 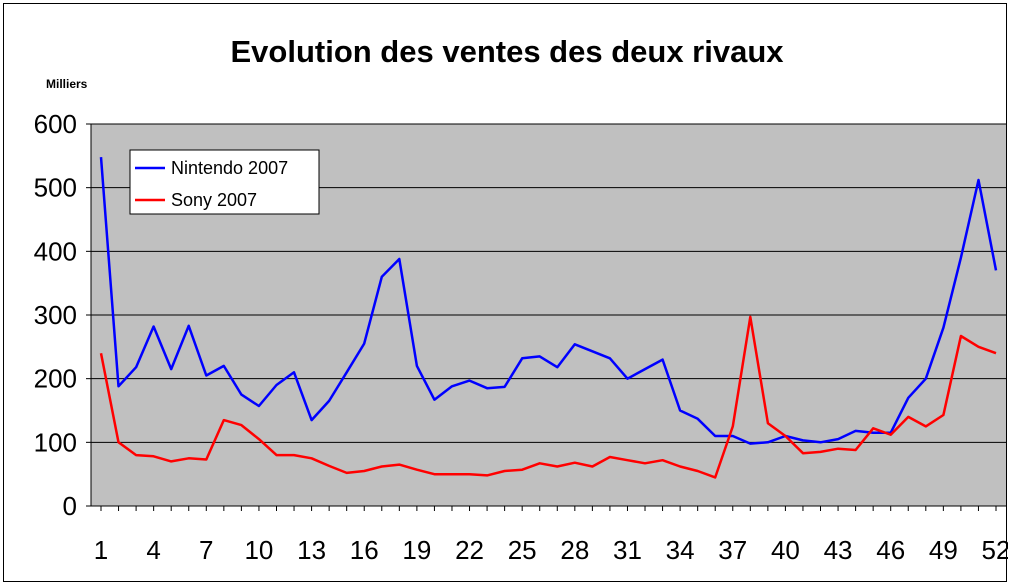 What do you see at coordinates (258, 550) in the screenshot?
I see `x-tick-label-10: 10` at bounding box center [258, 550].